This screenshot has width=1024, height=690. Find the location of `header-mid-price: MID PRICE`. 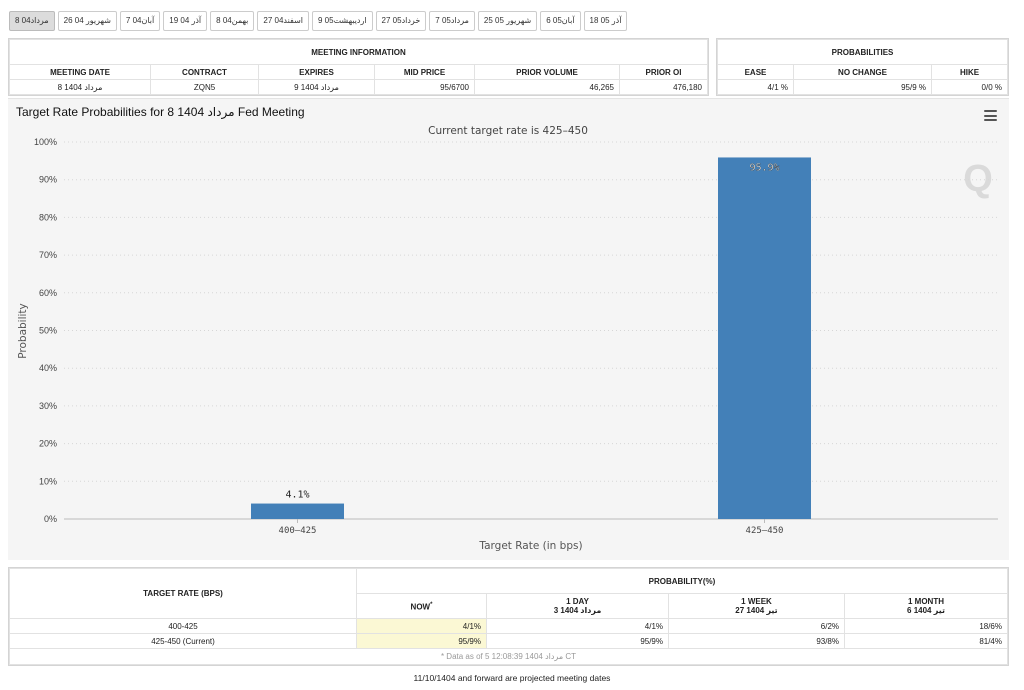

header-mid-price: MID PRICE is located at coordinates (424, 72).